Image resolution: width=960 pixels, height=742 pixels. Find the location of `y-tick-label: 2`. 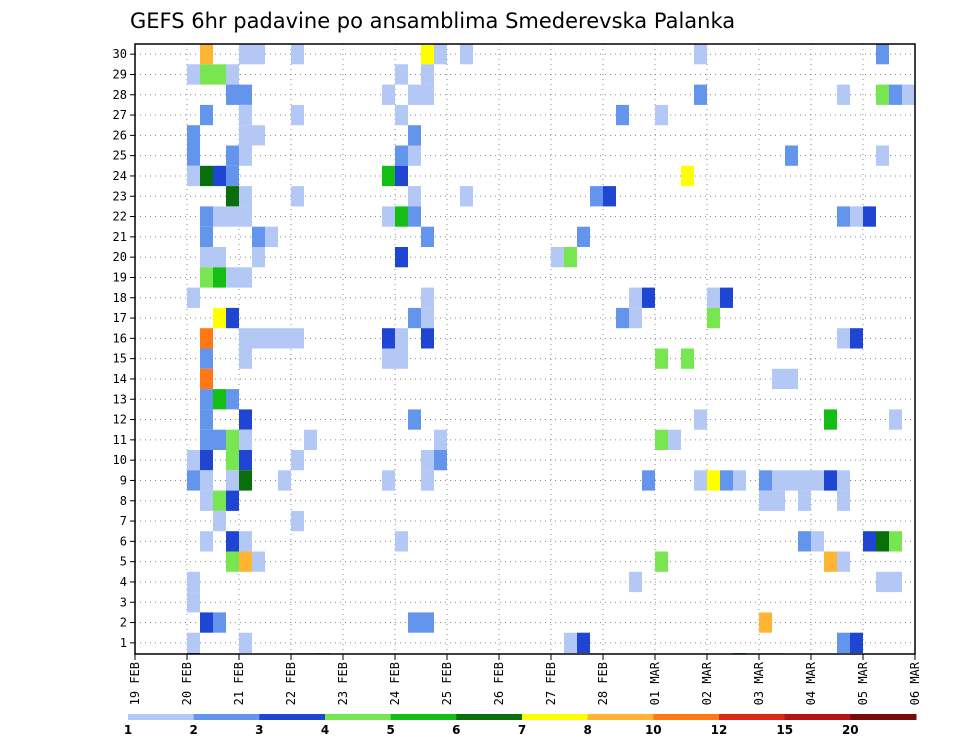

y-tick-label: 2 is located at coordinates (123, 623).